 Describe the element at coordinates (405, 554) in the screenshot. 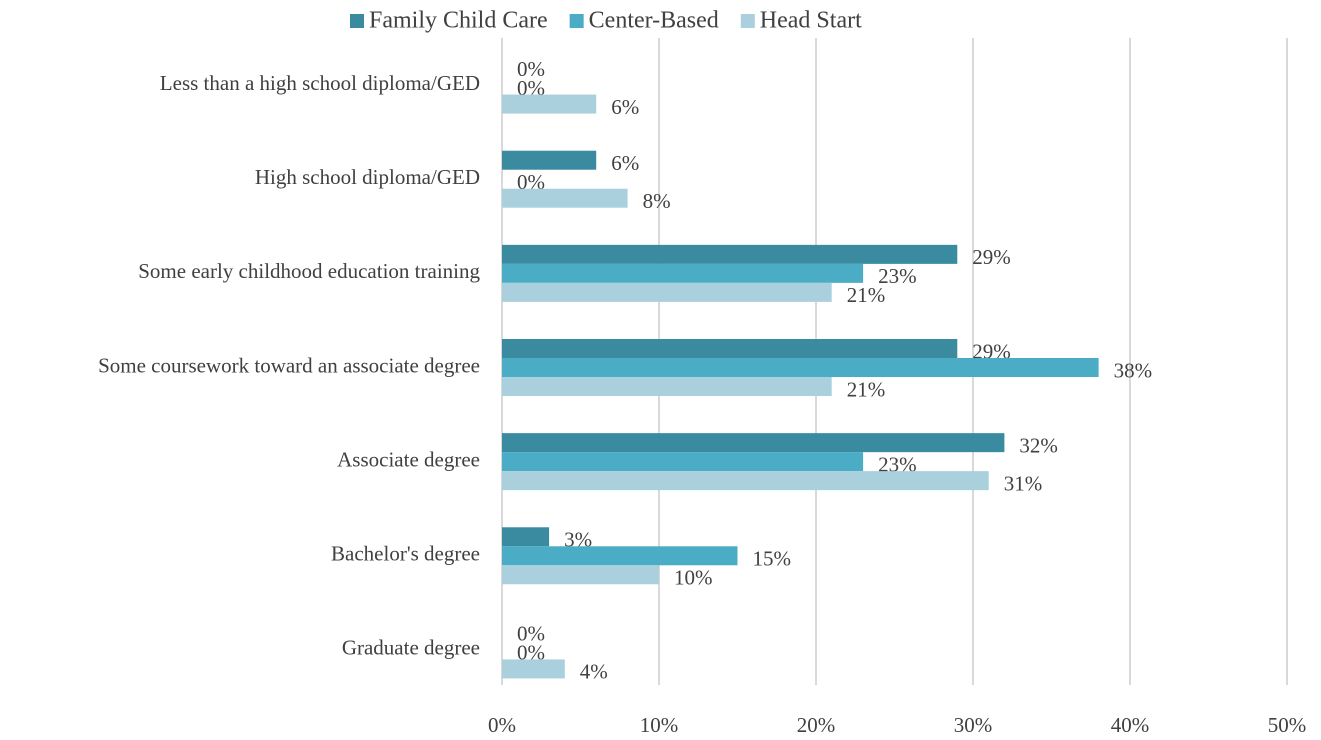

I see `y-tick-label: Bachelor's degree` at that location.